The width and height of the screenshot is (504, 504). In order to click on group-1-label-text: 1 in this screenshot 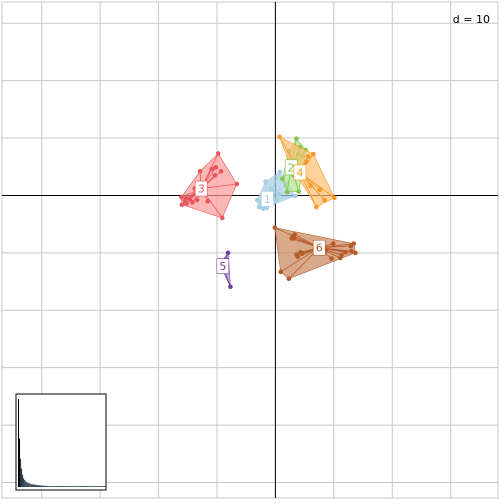, I will do `click(267, 199)`.